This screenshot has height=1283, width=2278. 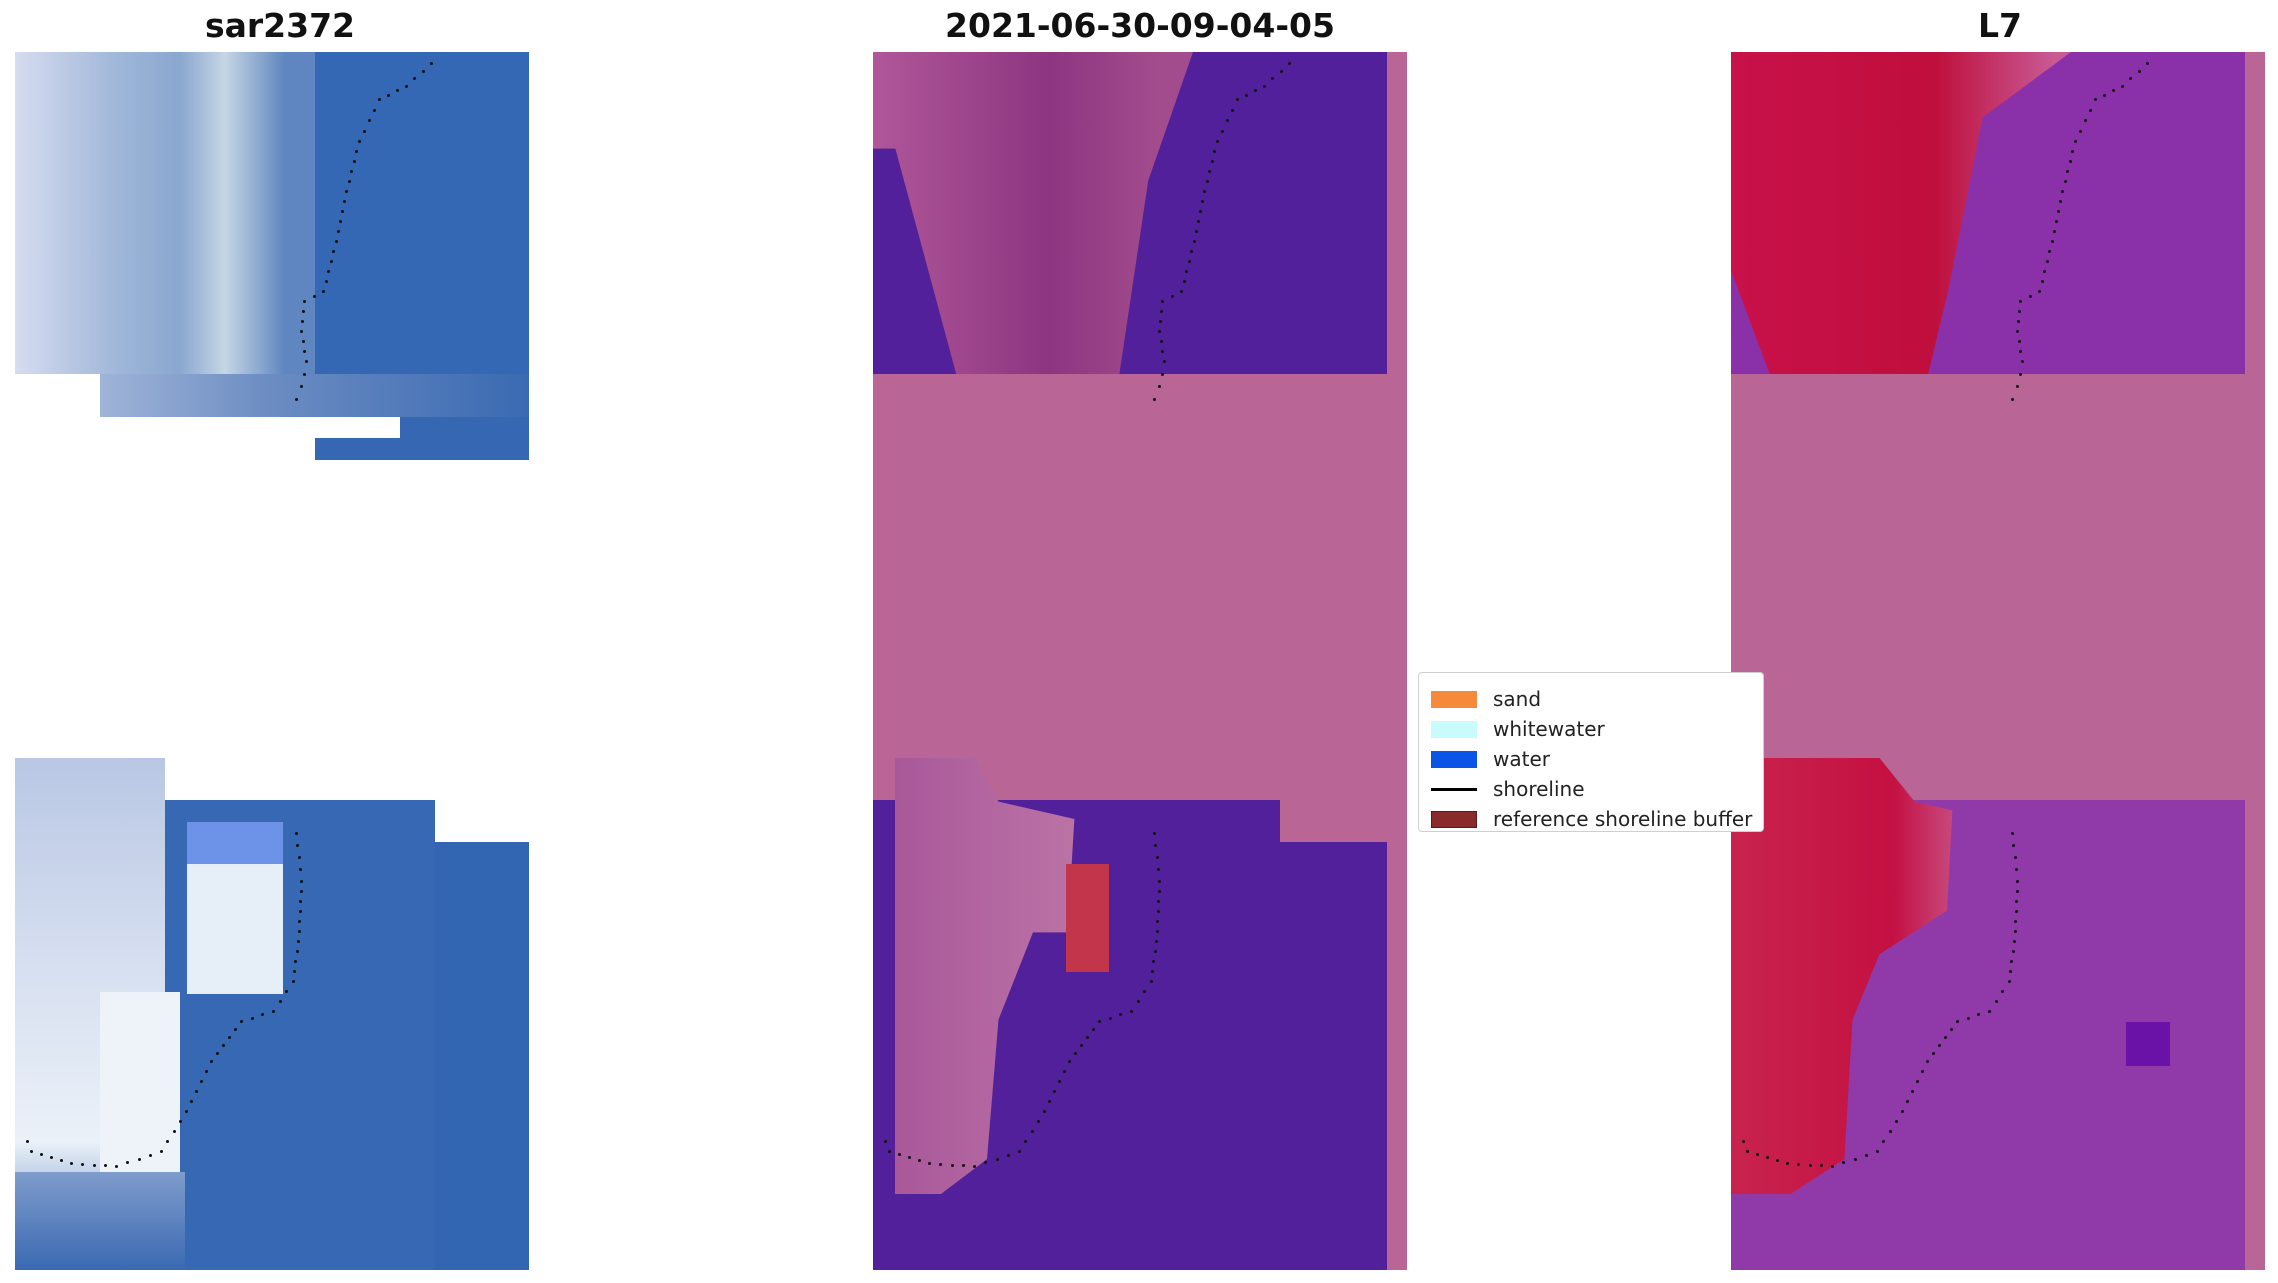 I want to click on rgb-blue-patch, so click(x=235, y=843).